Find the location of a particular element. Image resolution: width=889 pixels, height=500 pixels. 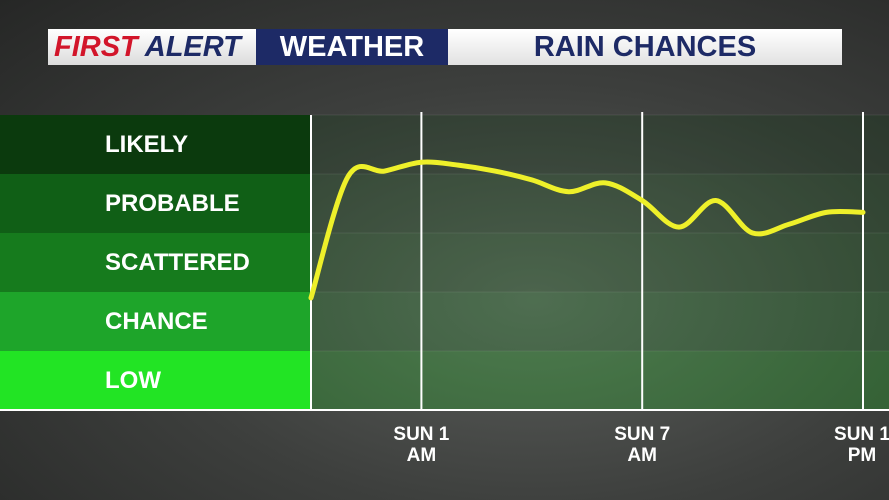

brand: FIRST ALERT is located at coordinates (152, 47).